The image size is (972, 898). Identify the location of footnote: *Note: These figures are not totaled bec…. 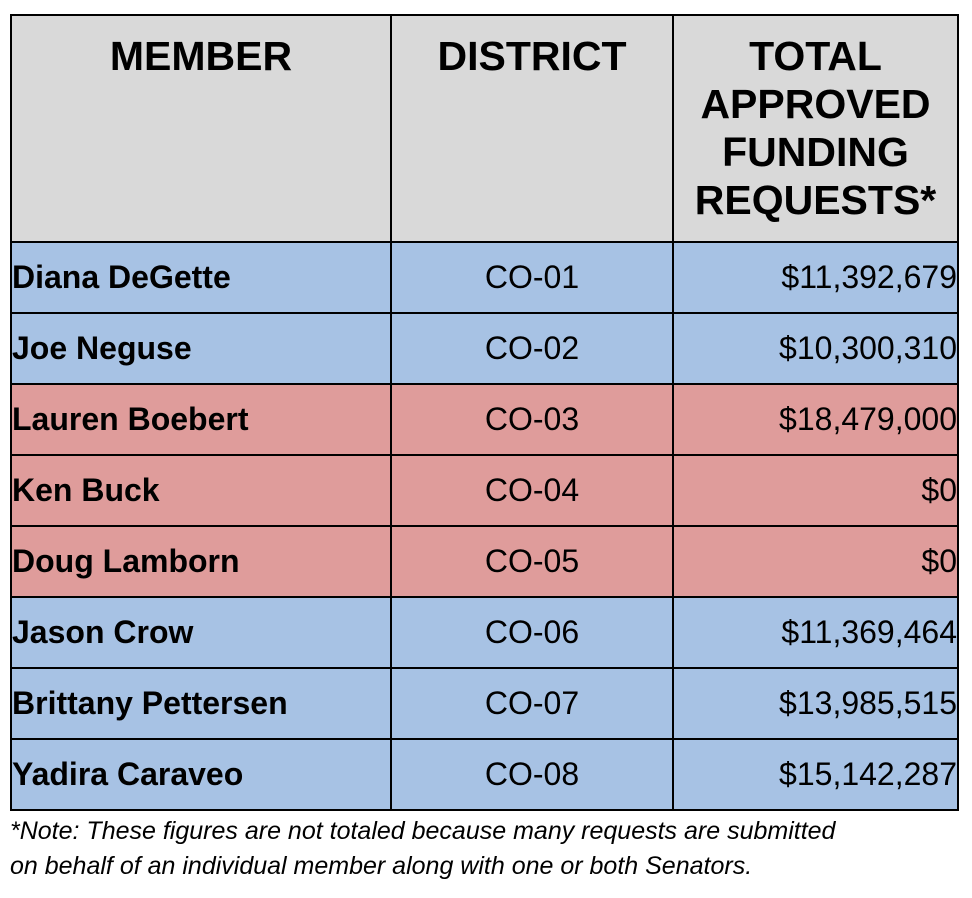
(490, 849).